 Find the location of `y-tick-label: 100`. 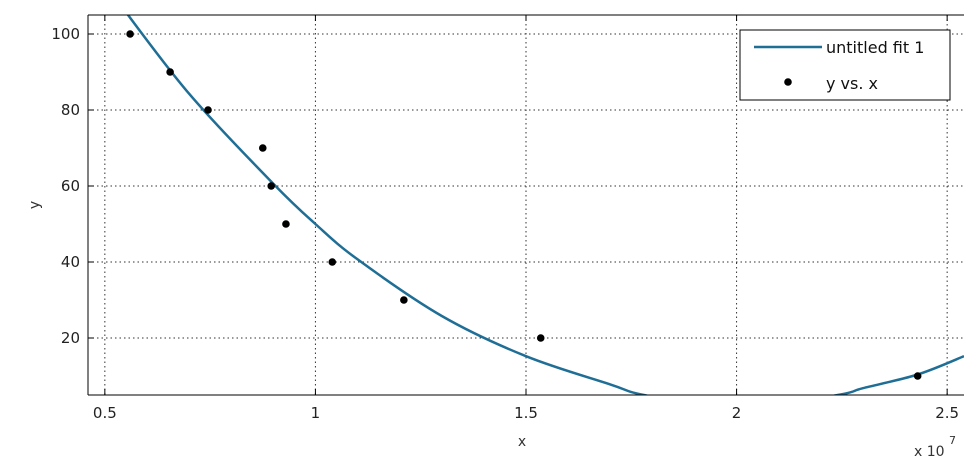

y-tick-label: 100 is located at coordinates (65, 34).